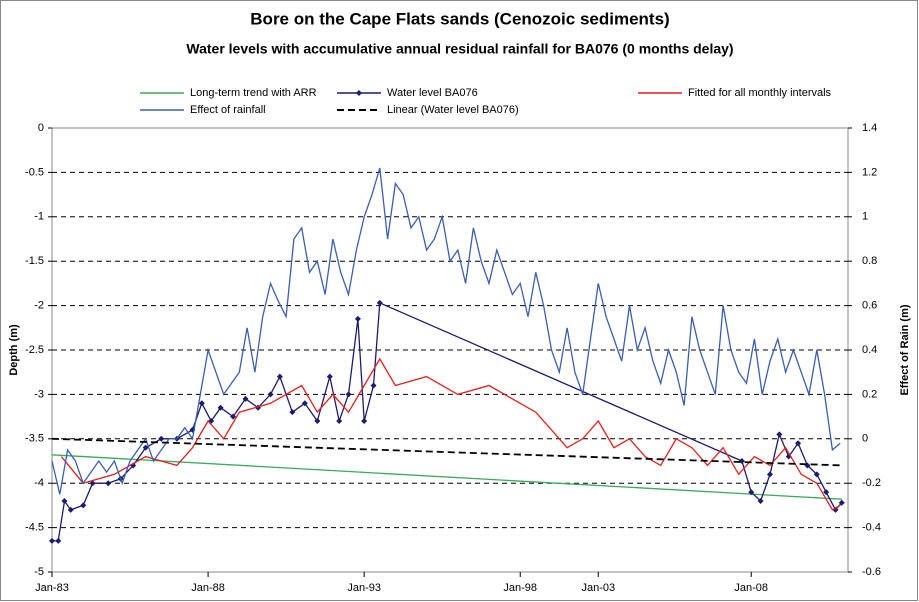  What do you see at coordinates (751, 588) in the screenshot?
I see `x-tick-label: Jan-08` at bounding box center [751, 588].